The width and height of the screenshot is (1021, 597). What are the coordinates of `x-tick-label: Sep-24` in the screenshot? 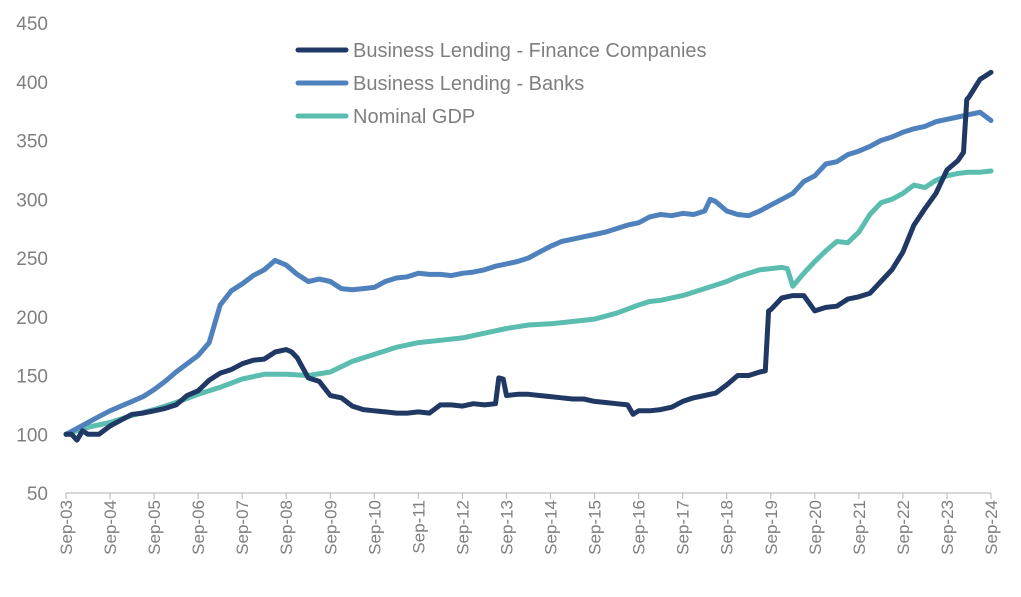 It's located at (991, 527).